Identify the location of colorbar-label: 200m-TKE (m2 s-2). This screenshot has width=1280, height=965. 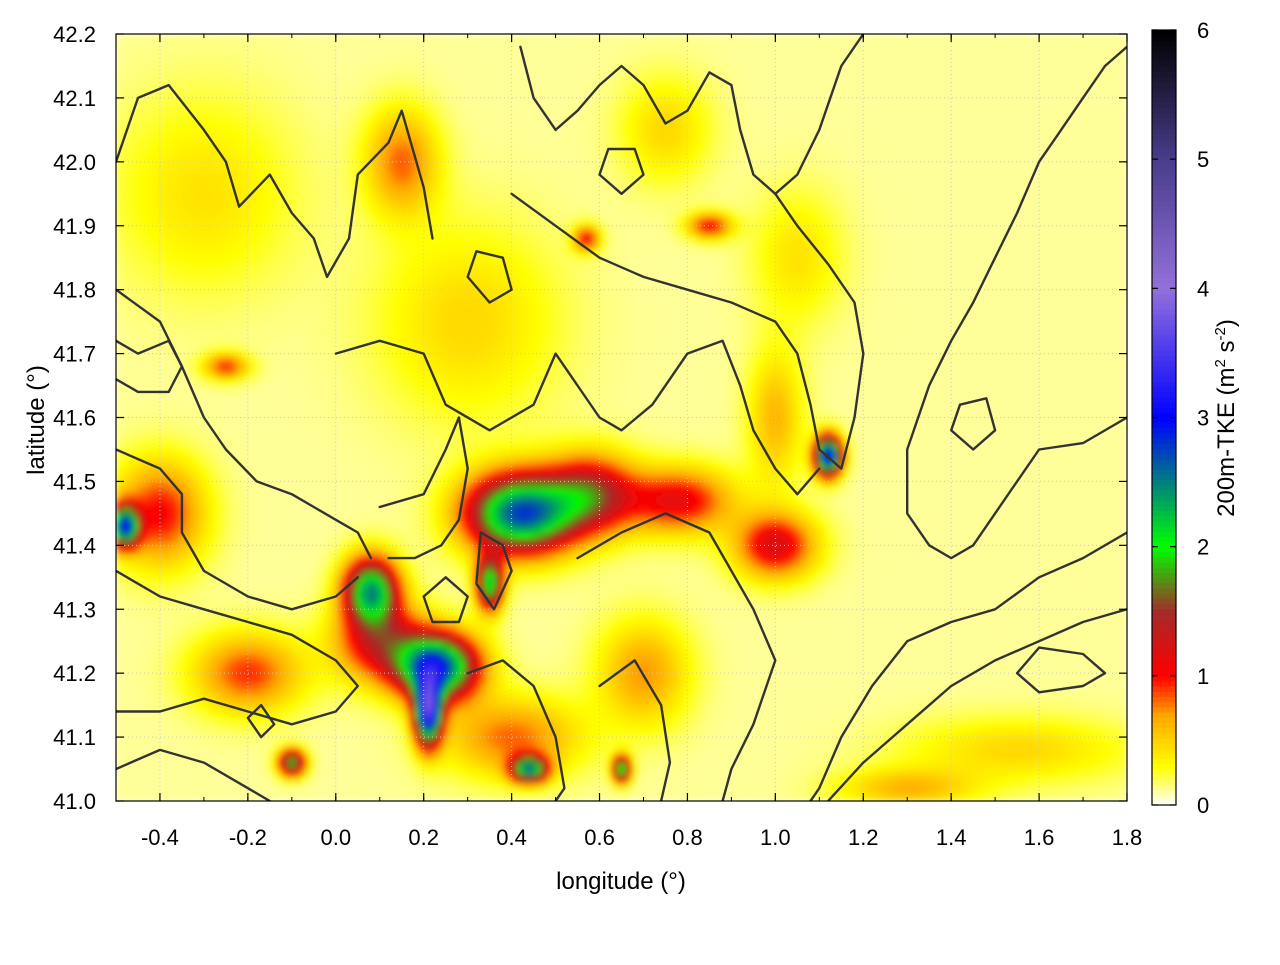
(1226, 418).